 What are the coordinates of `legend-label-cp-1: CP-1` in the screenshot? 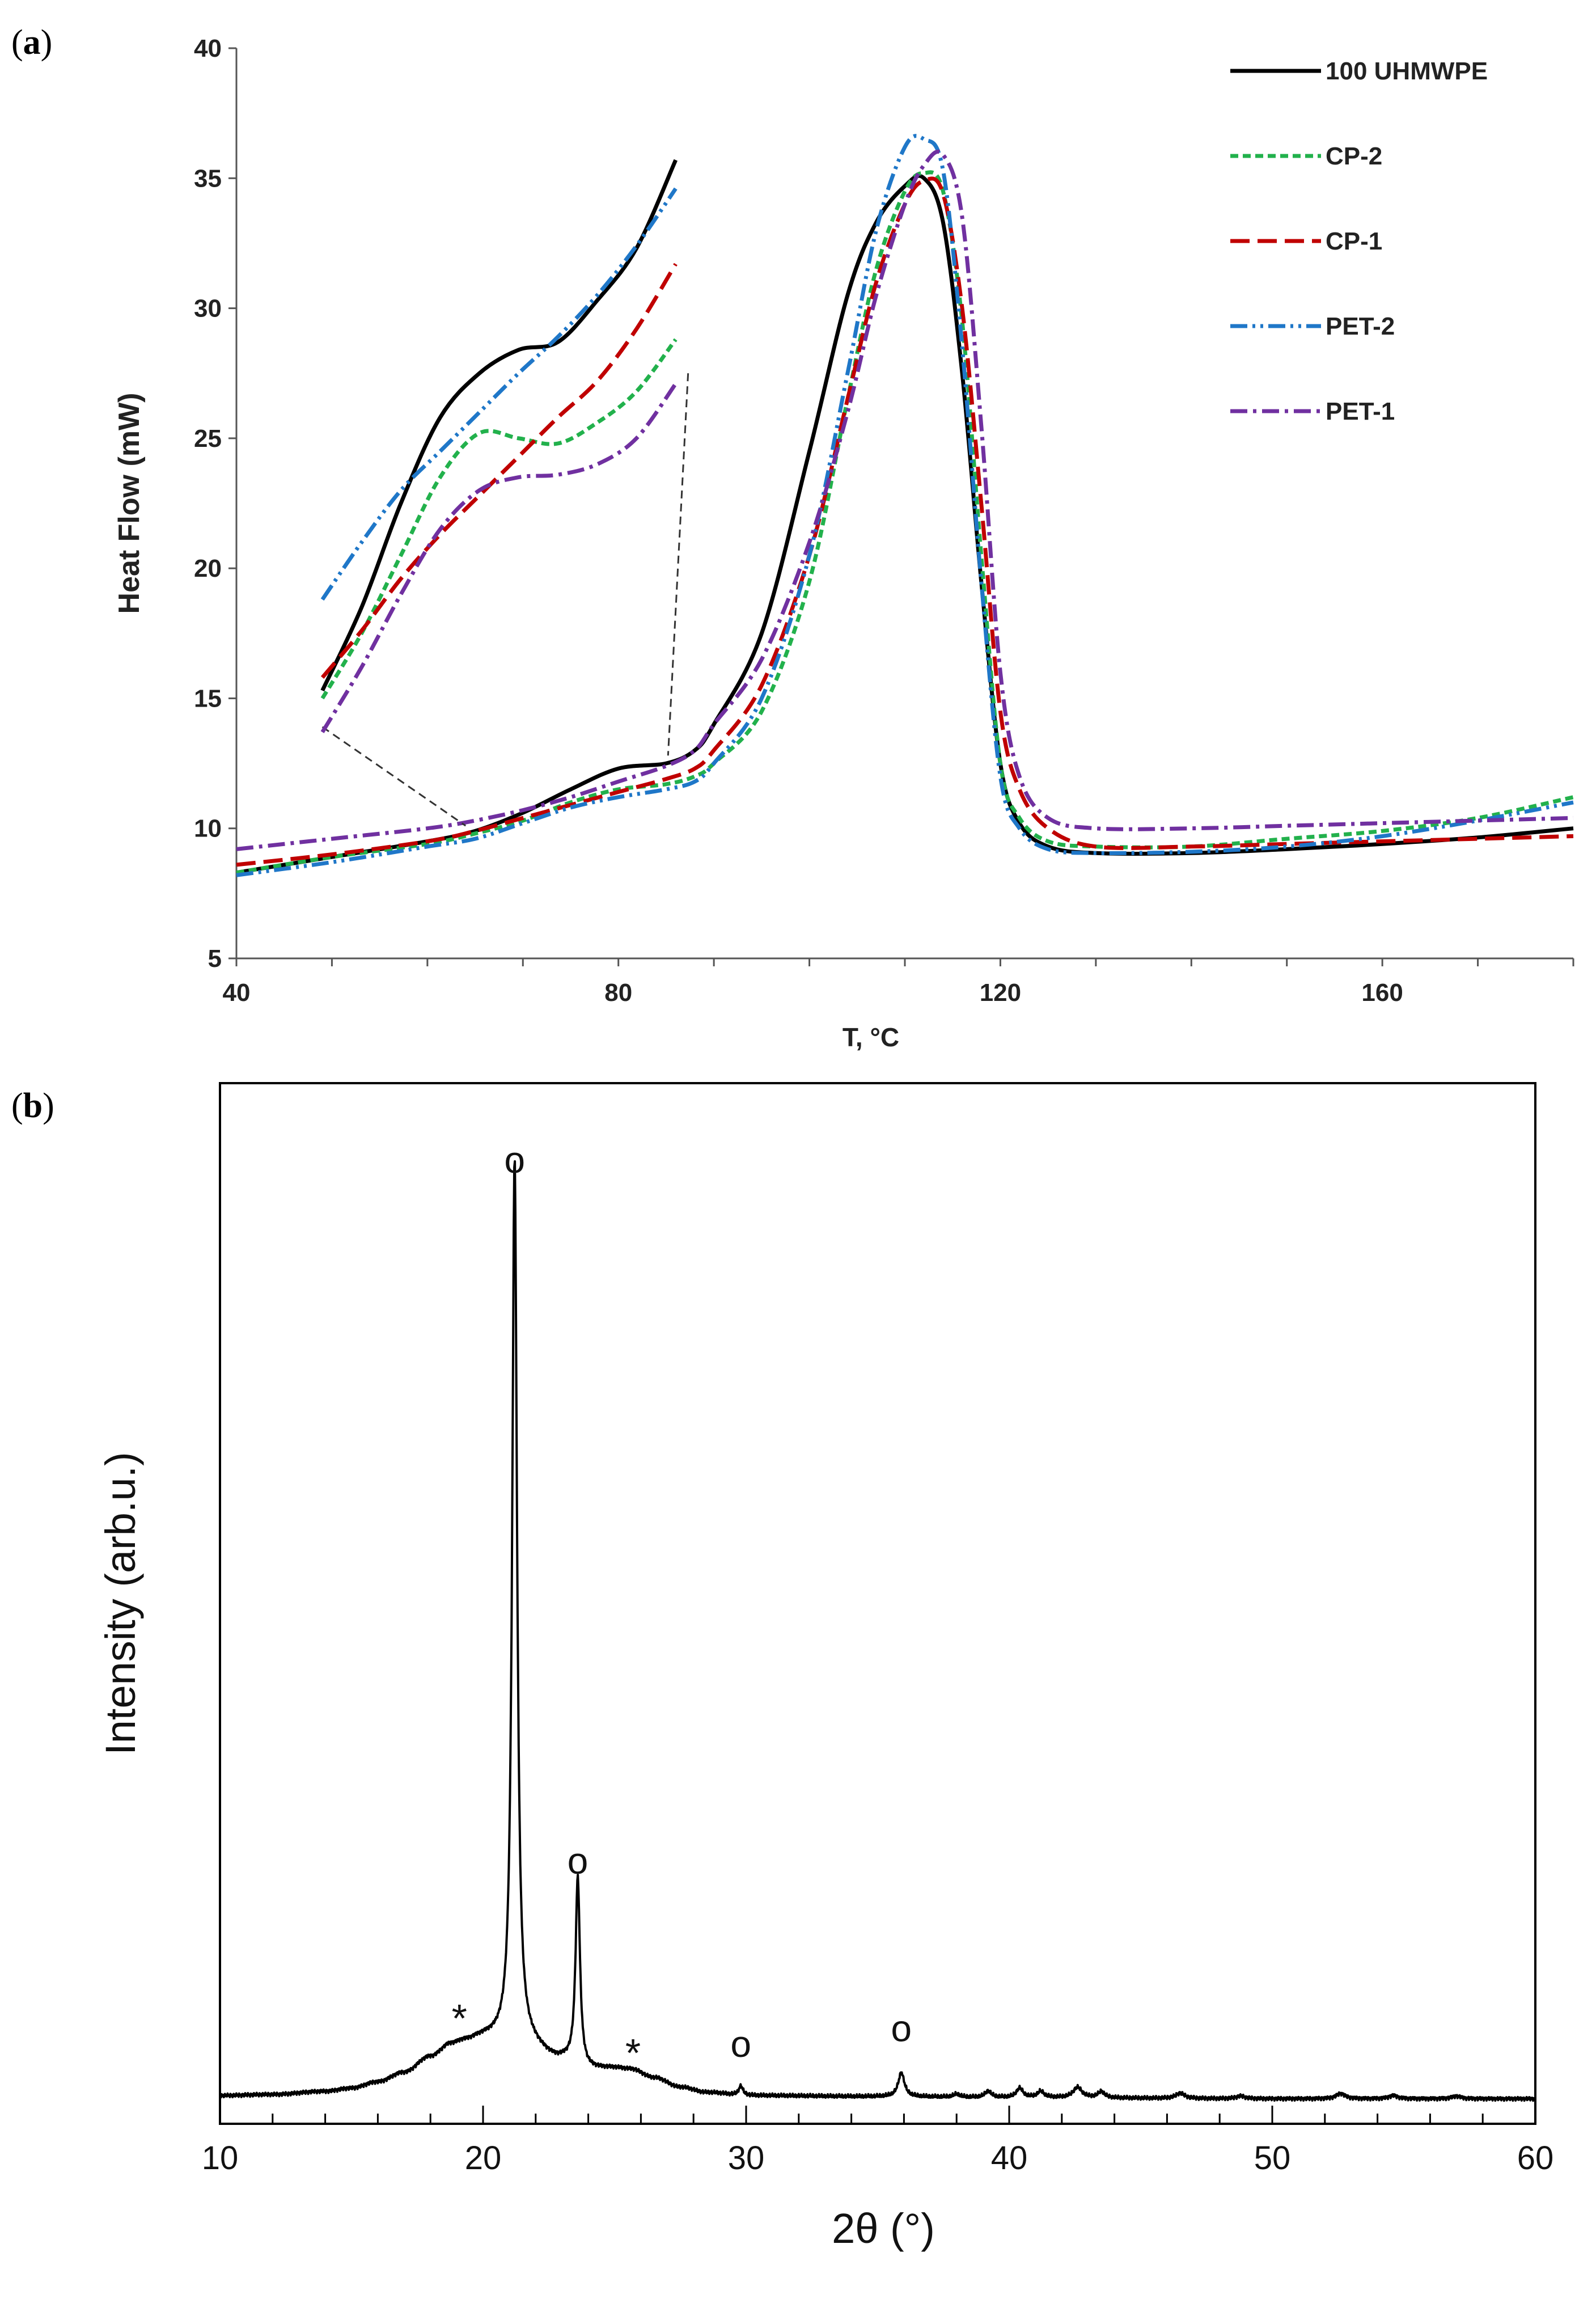 It's located at (1354, 241).